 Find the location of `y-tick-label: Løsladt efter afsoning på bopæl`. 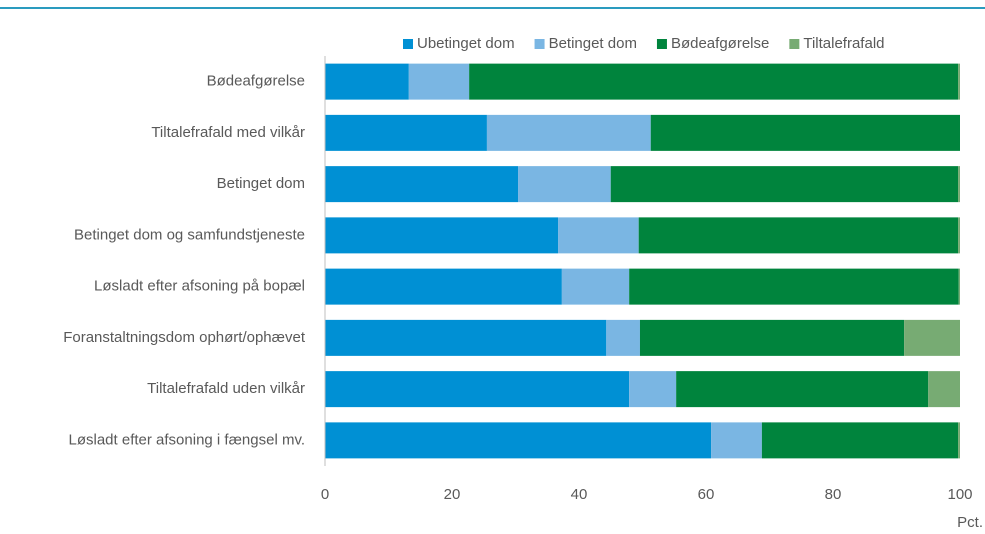

y-tick-label: Løsladt efter afsoning på bopæl is located at coordinates (199, 286).